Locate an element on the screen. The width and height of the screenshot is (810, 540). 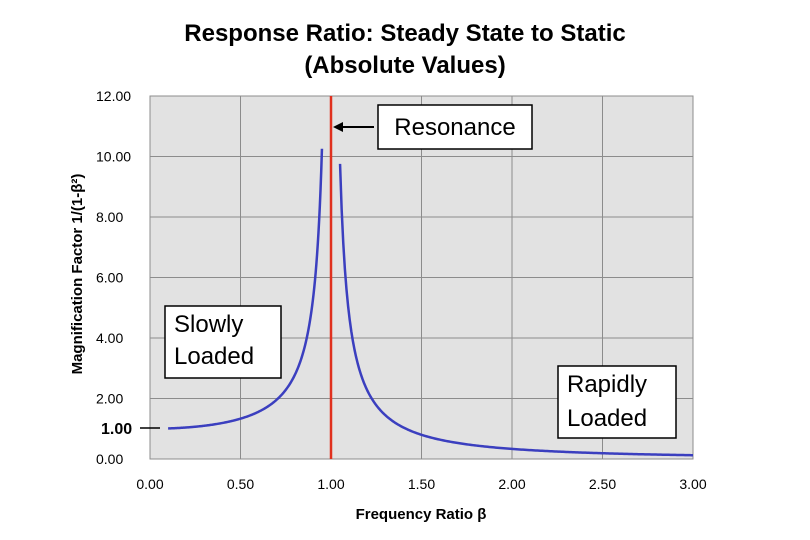
resonance-annotation-box is located at coordinates (455, 127).